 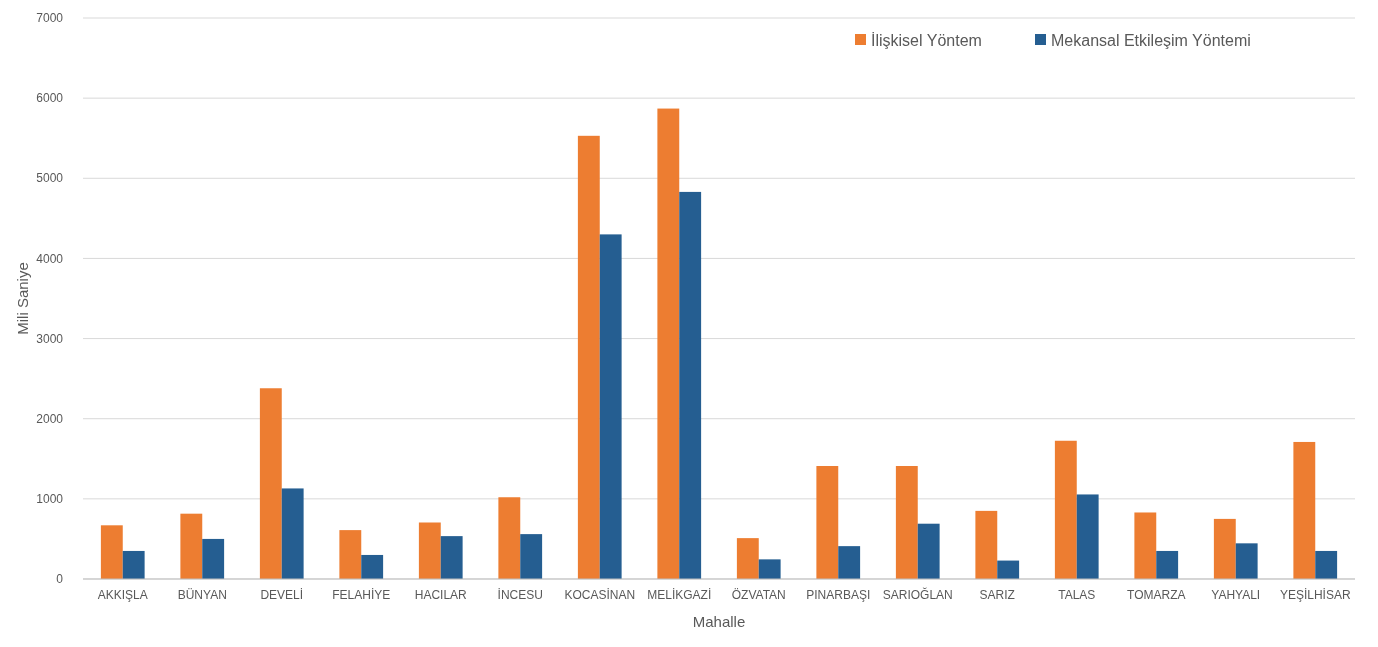 I want to click on x-tick-label: YAHYALI, so click(x=1236, y=595).